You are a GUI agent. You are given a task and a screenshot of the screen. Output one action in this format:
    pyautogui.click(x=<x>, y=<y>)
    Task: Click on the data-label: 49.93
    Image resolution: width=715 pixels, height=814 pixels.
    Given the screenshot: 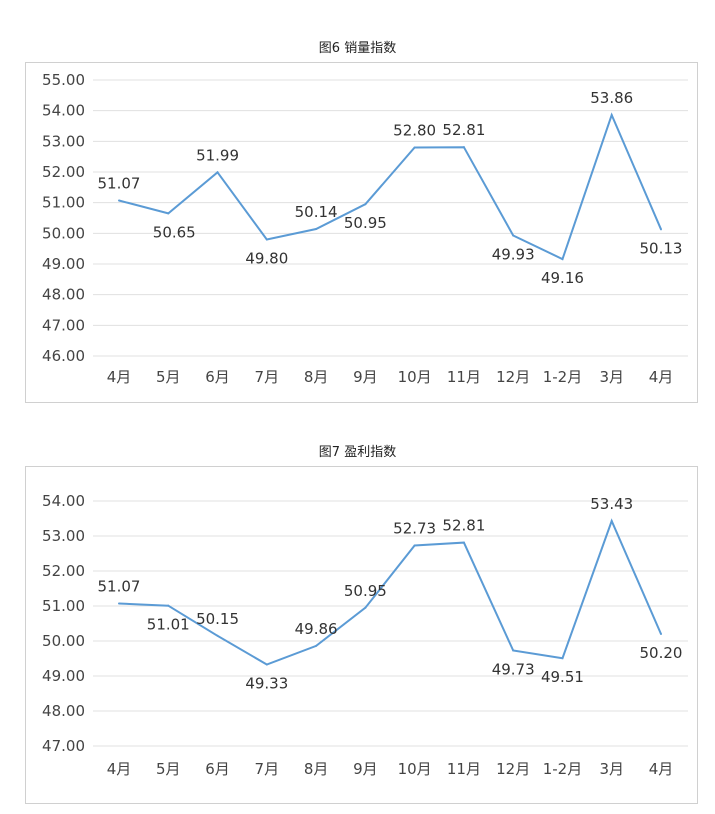 What is the action you would take?
    pyautogui.click(x=513, y=254)
    